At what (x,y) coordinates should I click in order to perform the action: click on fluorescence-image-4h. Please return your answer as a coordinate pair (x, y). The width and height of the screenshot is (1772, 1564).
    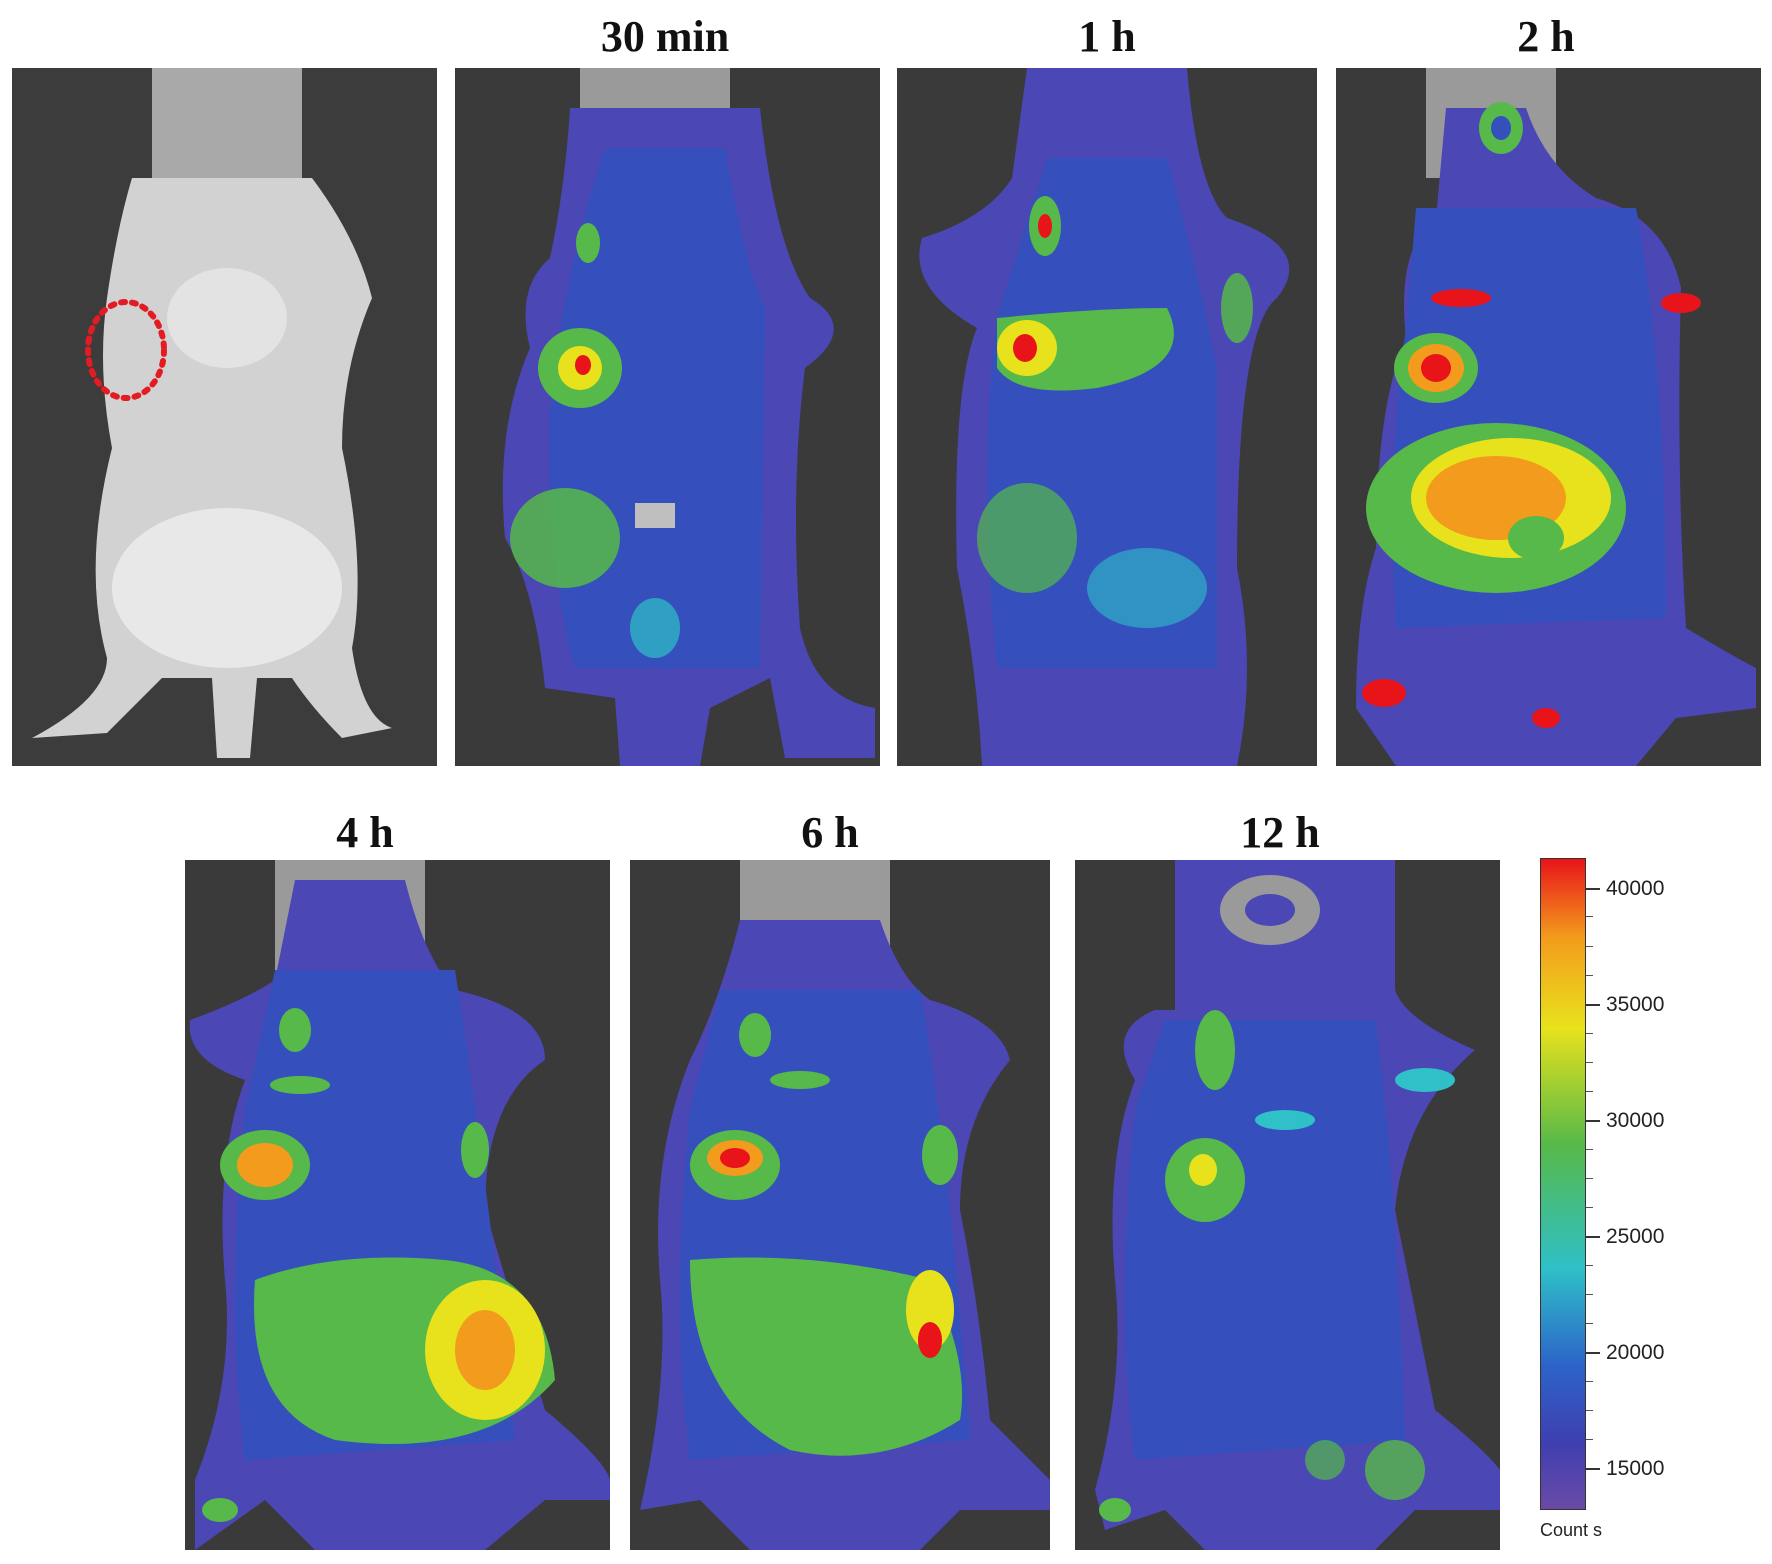
    Looking at the image, I should click on (397, 1205).